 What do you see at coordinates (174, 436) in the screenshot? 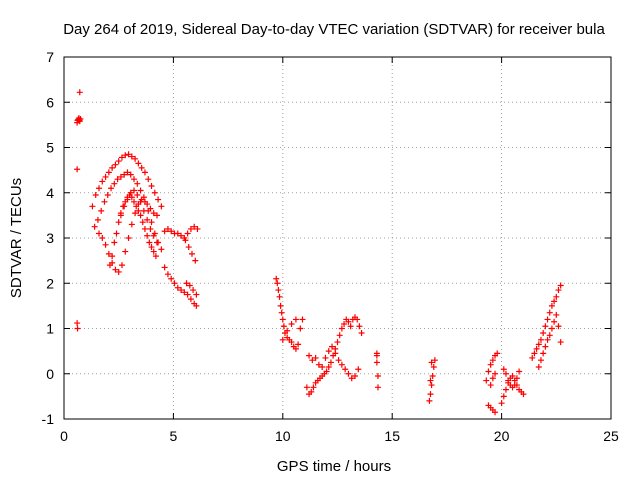
I see `x-tick-label: 5` at bounding box center [174, 436].